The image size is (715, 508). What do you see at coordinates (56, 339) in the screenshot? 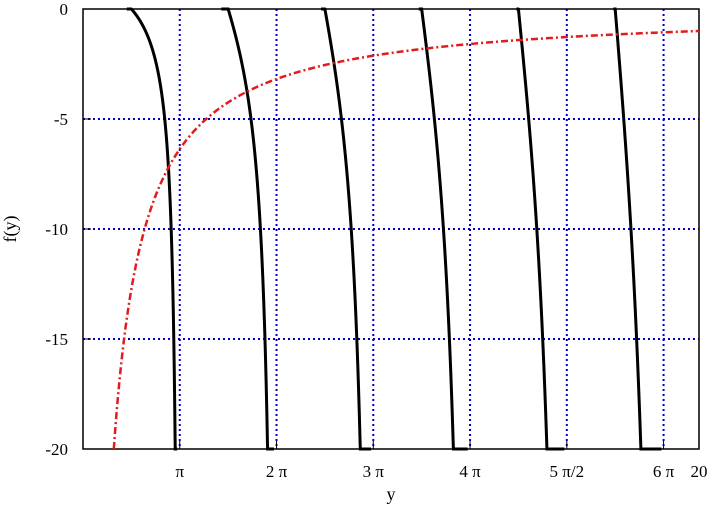
I see `y-tick-label-3: -15` at bounding box center [56, 339].